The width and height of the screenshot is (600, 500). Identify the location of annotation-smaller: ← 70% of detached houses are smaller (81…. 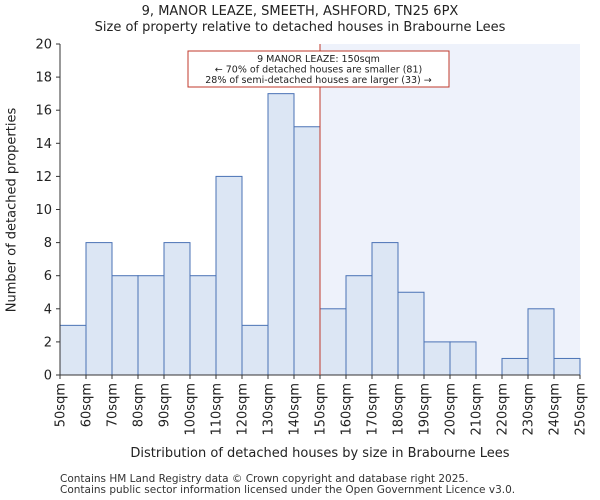
(318, 70).